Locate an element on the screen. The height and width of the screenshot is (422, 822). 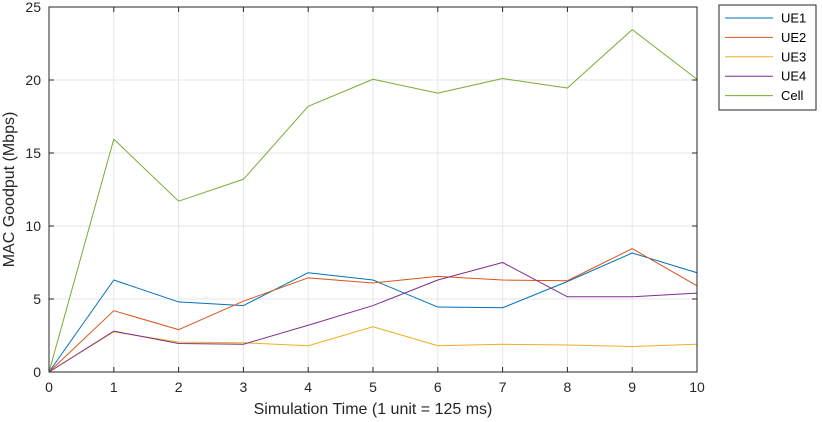
y-tick-label: 20 is located at coordinates (33, 80).